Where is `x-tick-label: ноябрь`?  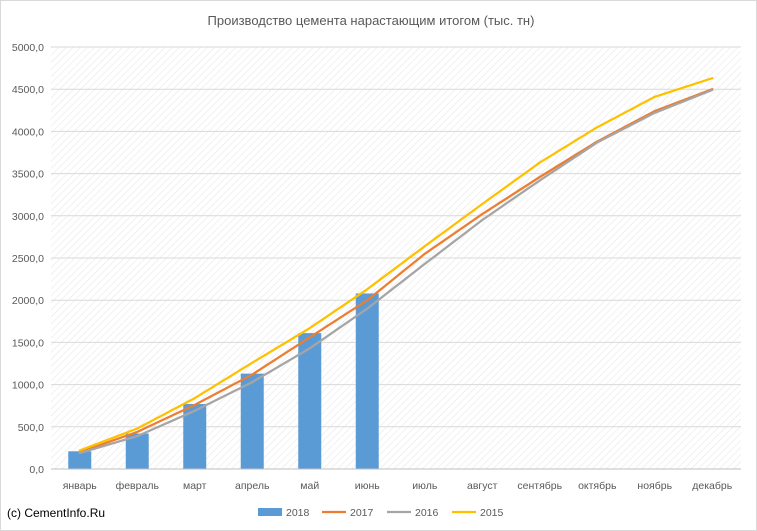 x-tick-label: ноябрь is located at coordinates (654, 486).